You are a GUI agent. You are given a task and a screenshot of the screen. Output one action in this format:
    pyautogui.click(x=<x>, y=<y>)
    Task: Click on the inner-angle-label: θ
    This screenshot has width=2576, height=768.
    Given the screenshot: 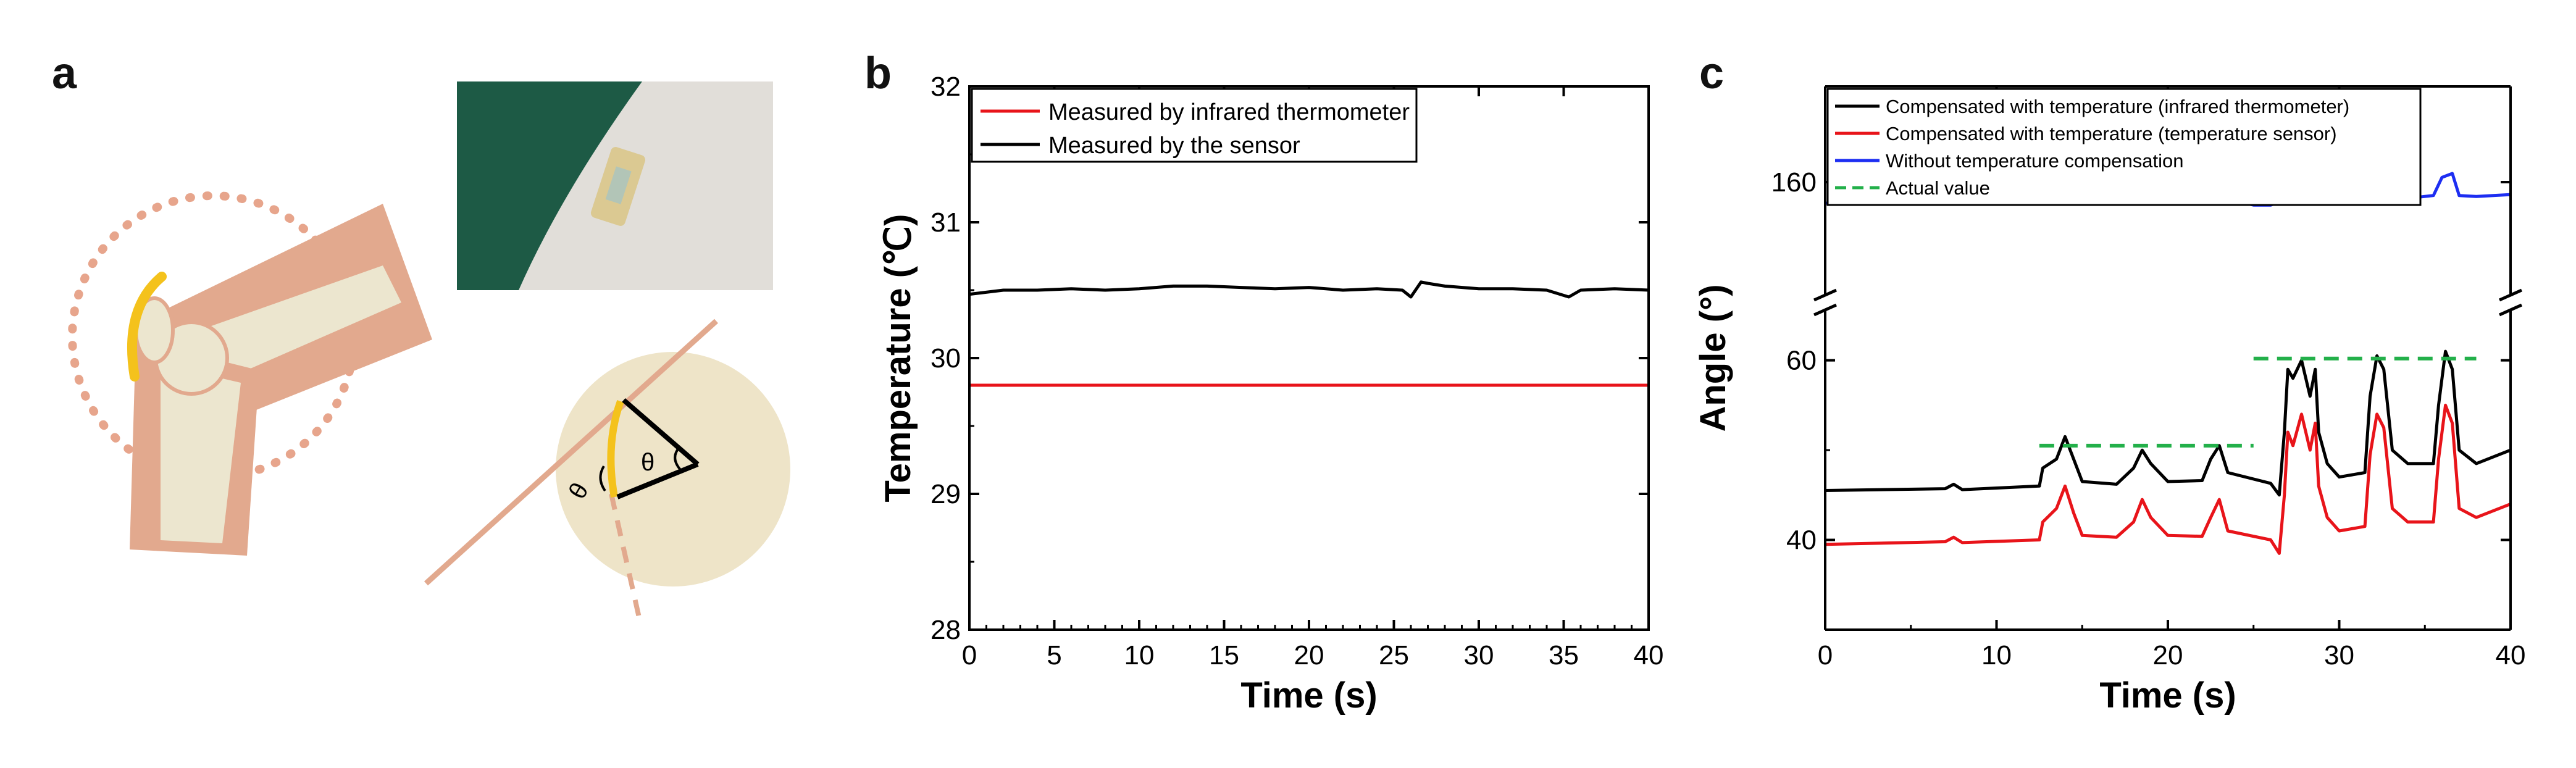 What is the action you would take?
    pyautogui.click(x=648, y=463)
    